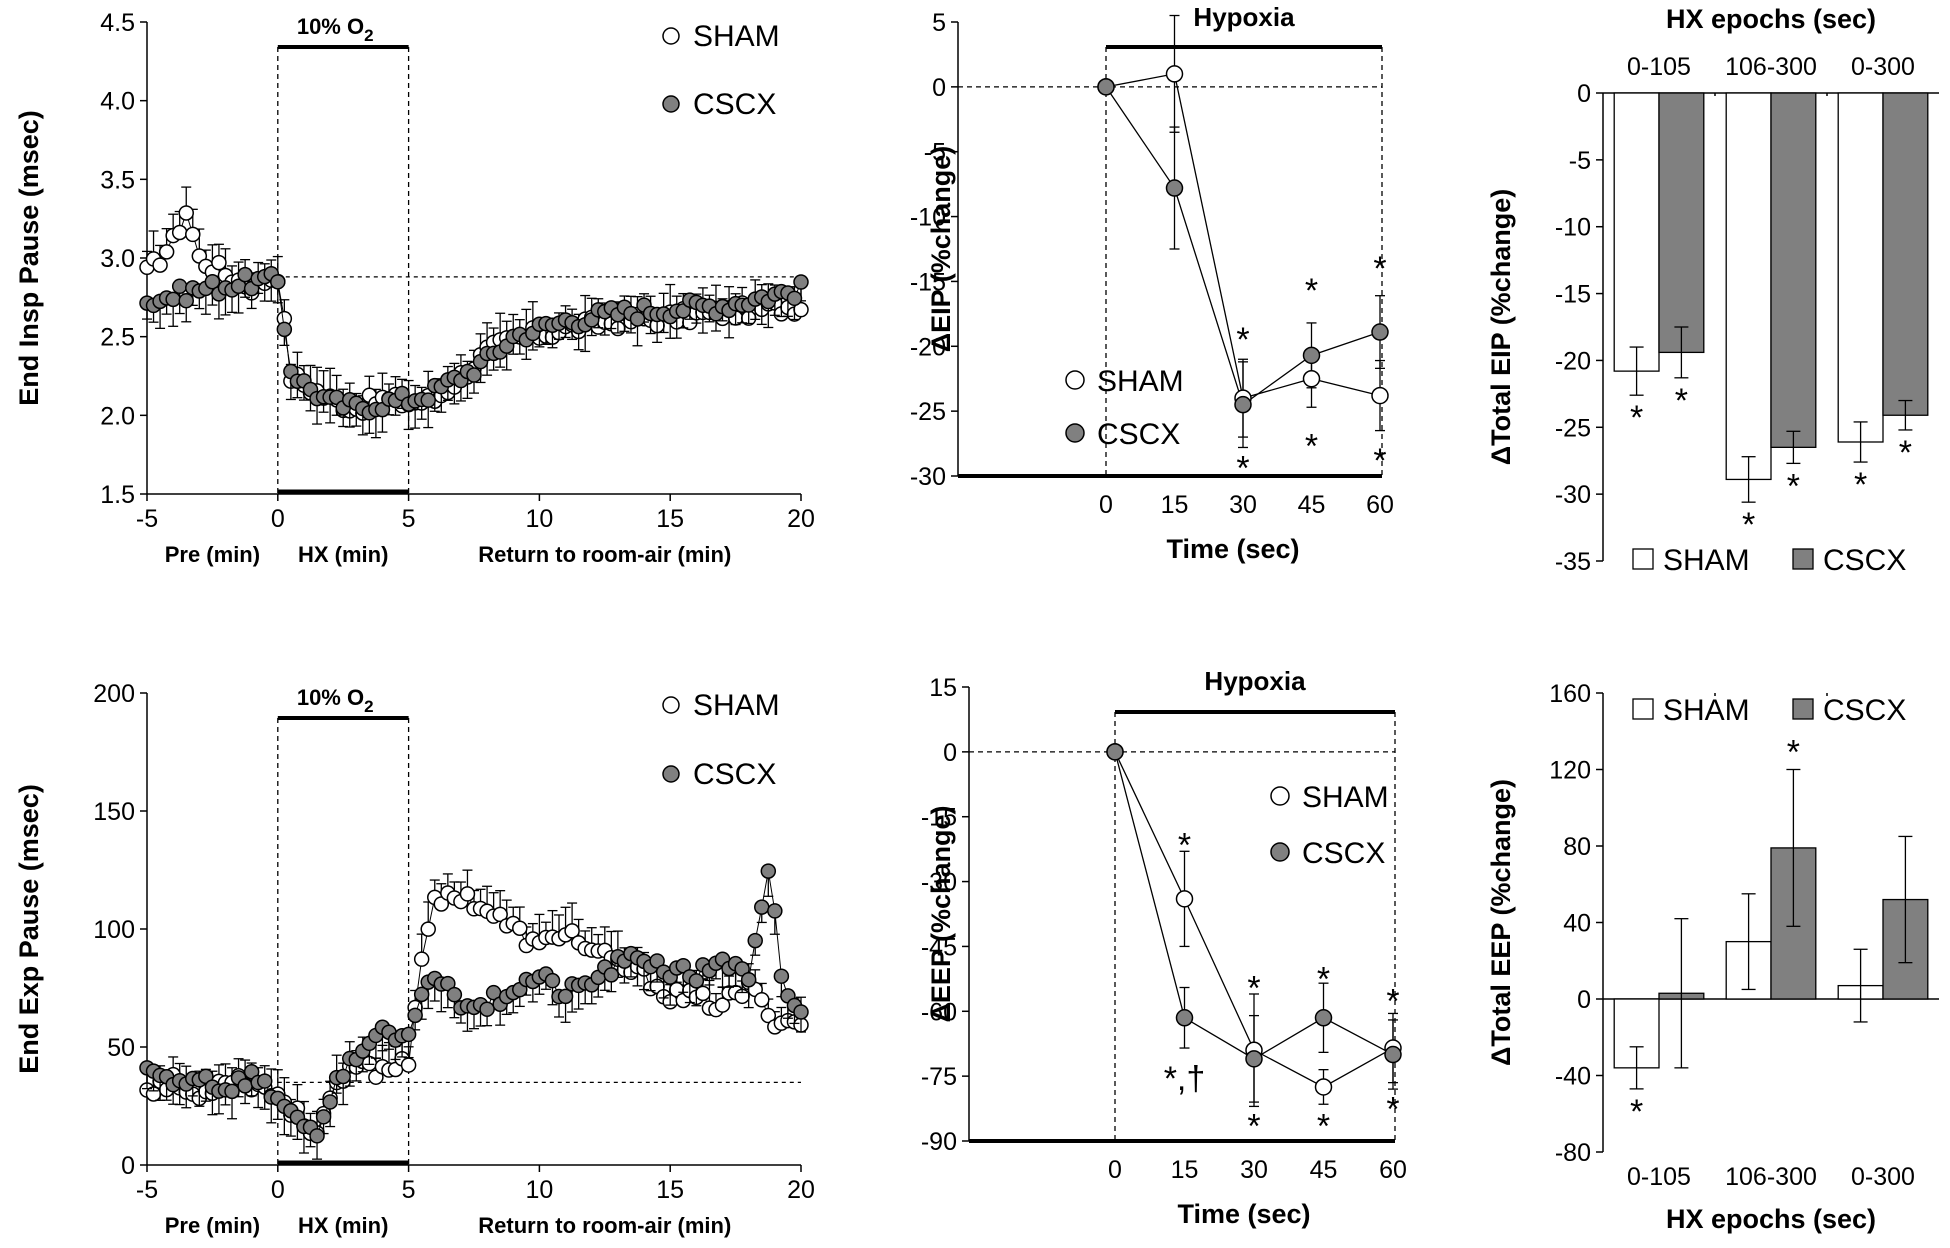 This screenshot has width=1950, height=1248. I want to click on chart-B-legend-sham-marker, so click(1075, 380).